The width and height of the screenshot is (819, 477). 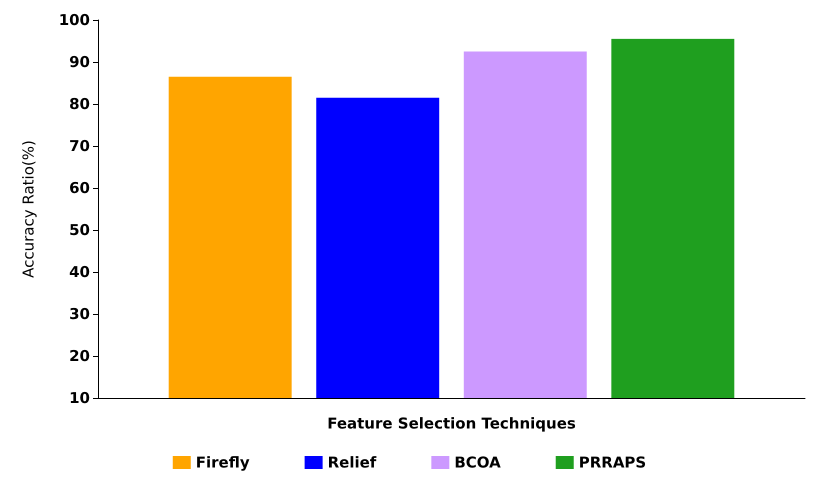 What do you see at coordinates (612, 463) in the screenshot?
I see `legend-label: PRRAPS` at bounding box center [612, 463].